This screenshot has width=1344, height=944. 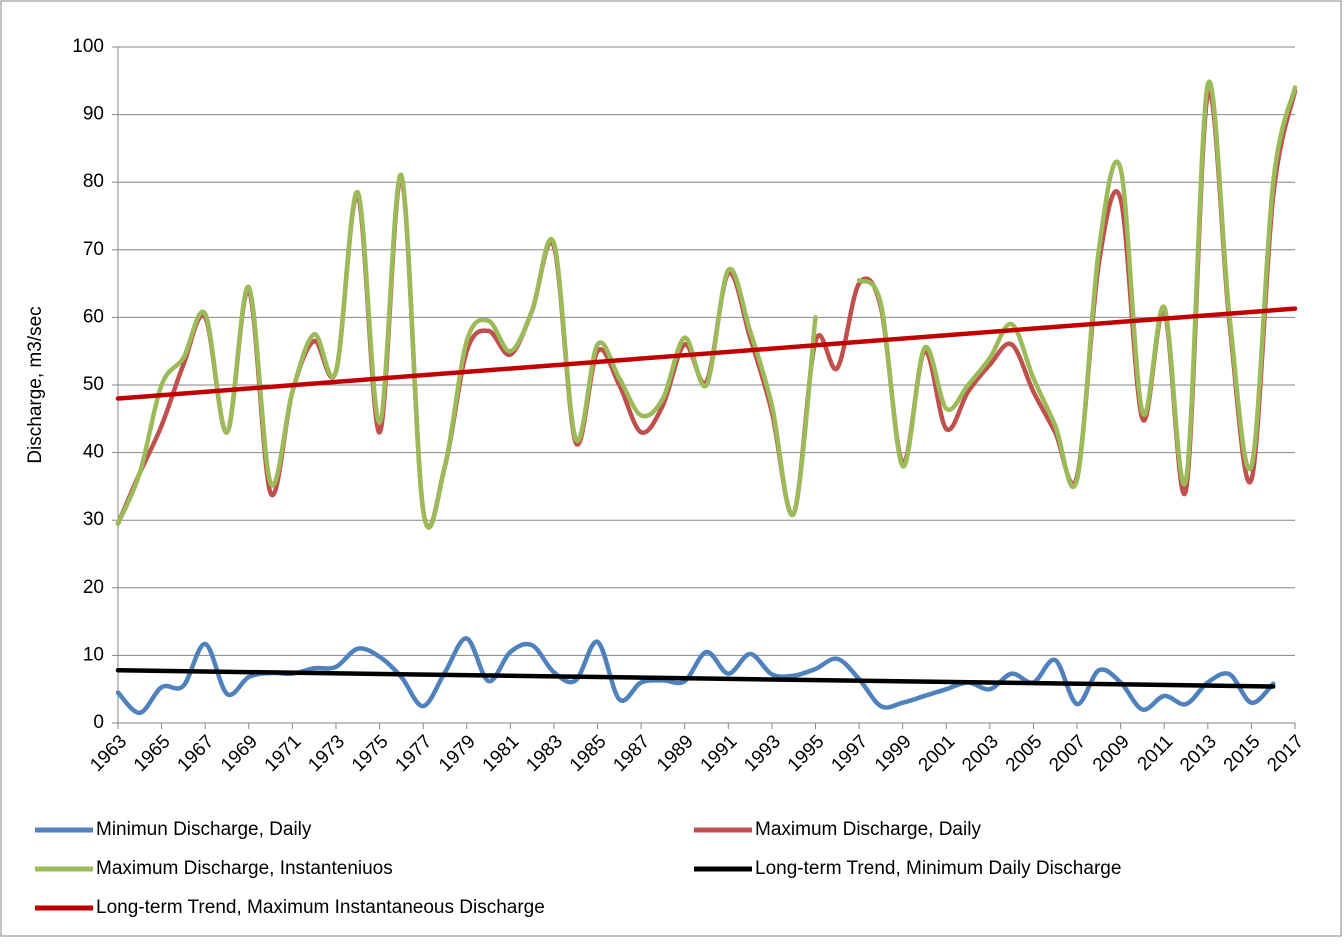 I want to click on y-tick-label: 60, so click(x=93, y=316).